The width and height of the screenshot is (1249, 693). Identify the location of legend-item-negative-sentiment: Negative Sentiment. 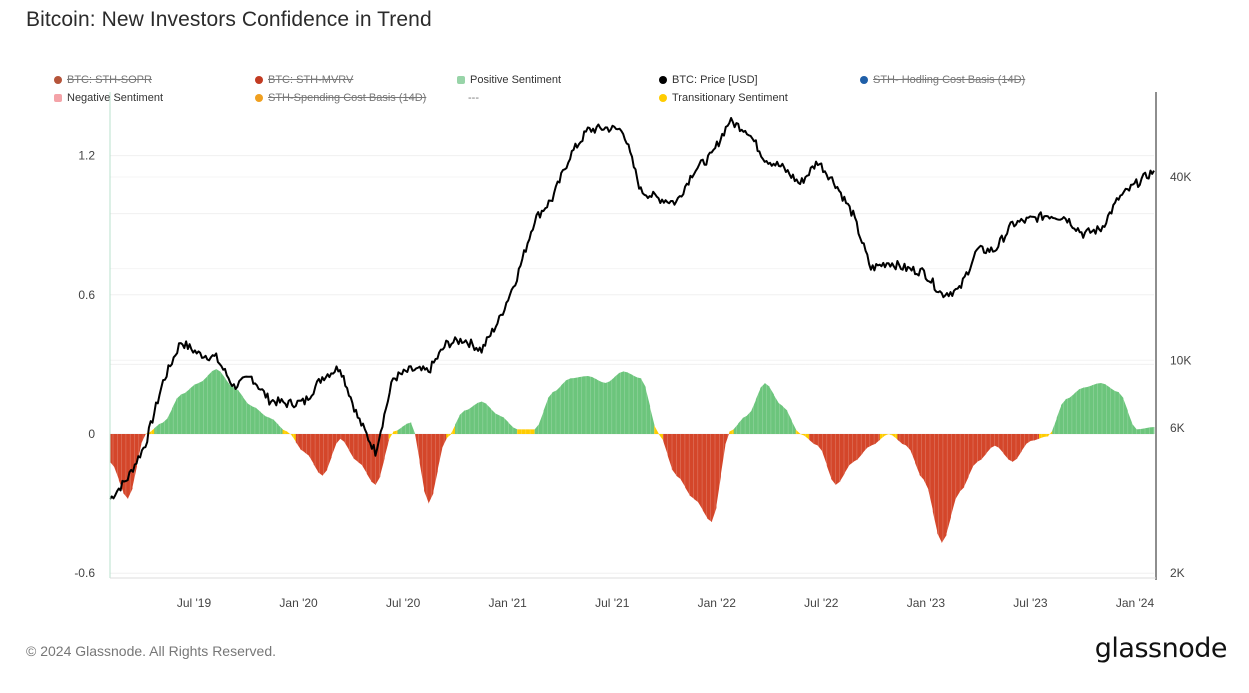
(108, 98).